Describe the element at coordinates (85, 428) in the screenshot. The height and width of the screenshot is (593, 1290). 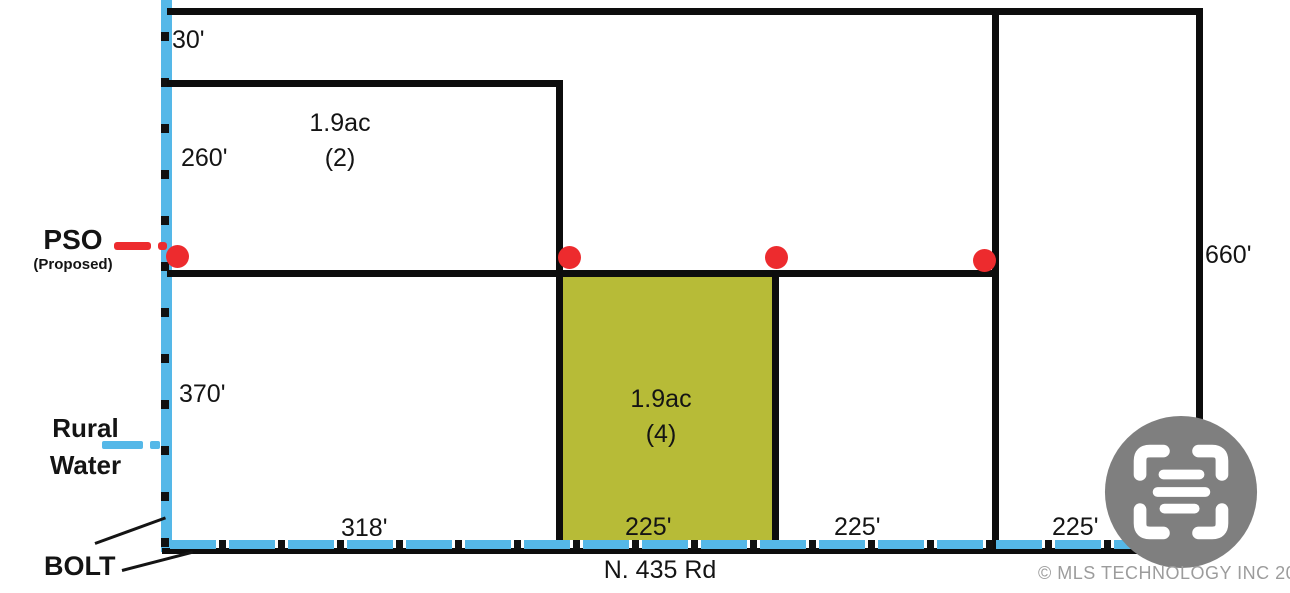
I see `rural-water-text-line1: Rural` at that location.